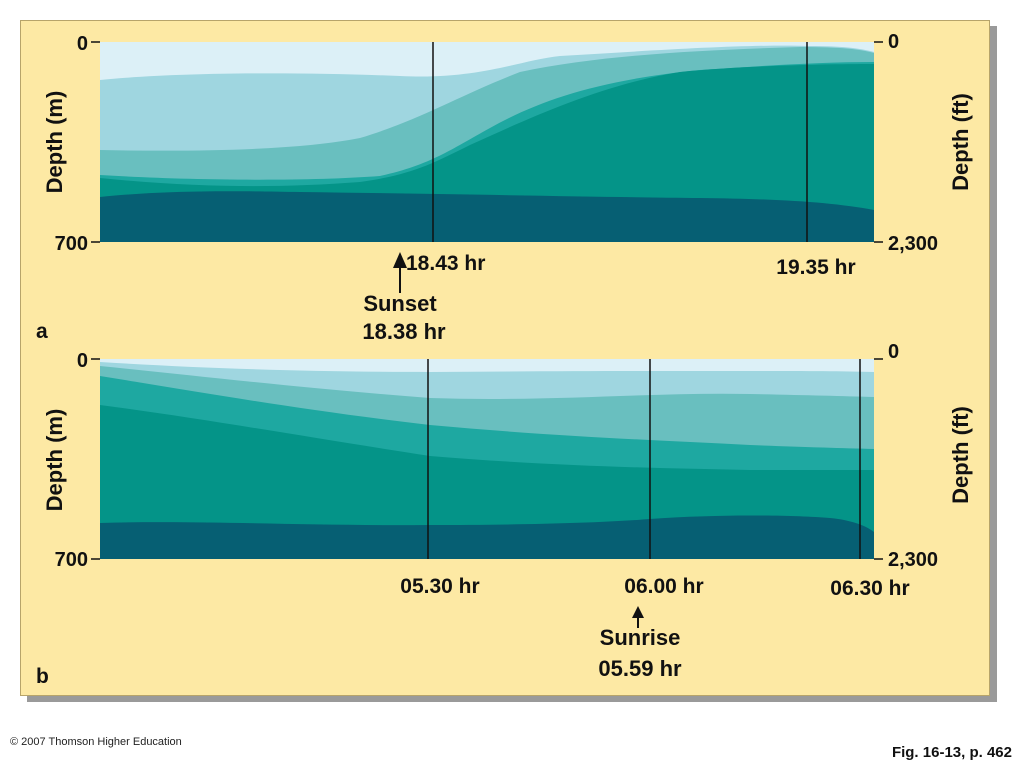  What do you see at coordinates (54, 142) in the screenshot?
I see `left-axis-label-a: Depth (m)` at bounding box center [54, 142].